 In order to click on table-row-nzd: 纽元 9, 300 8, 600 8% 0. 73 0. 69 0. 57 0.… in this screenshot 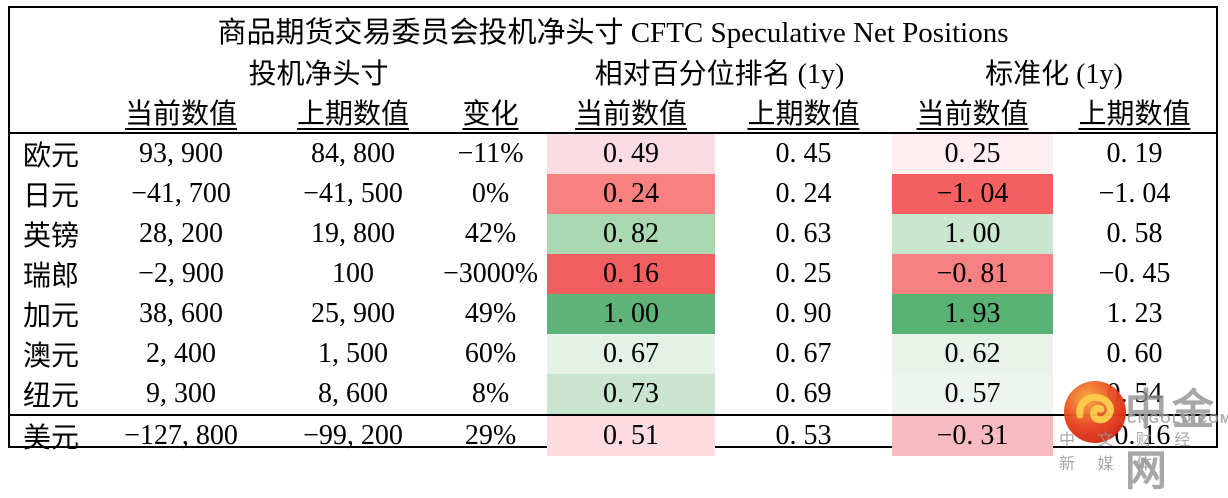, I will do `click(613, 394)`.